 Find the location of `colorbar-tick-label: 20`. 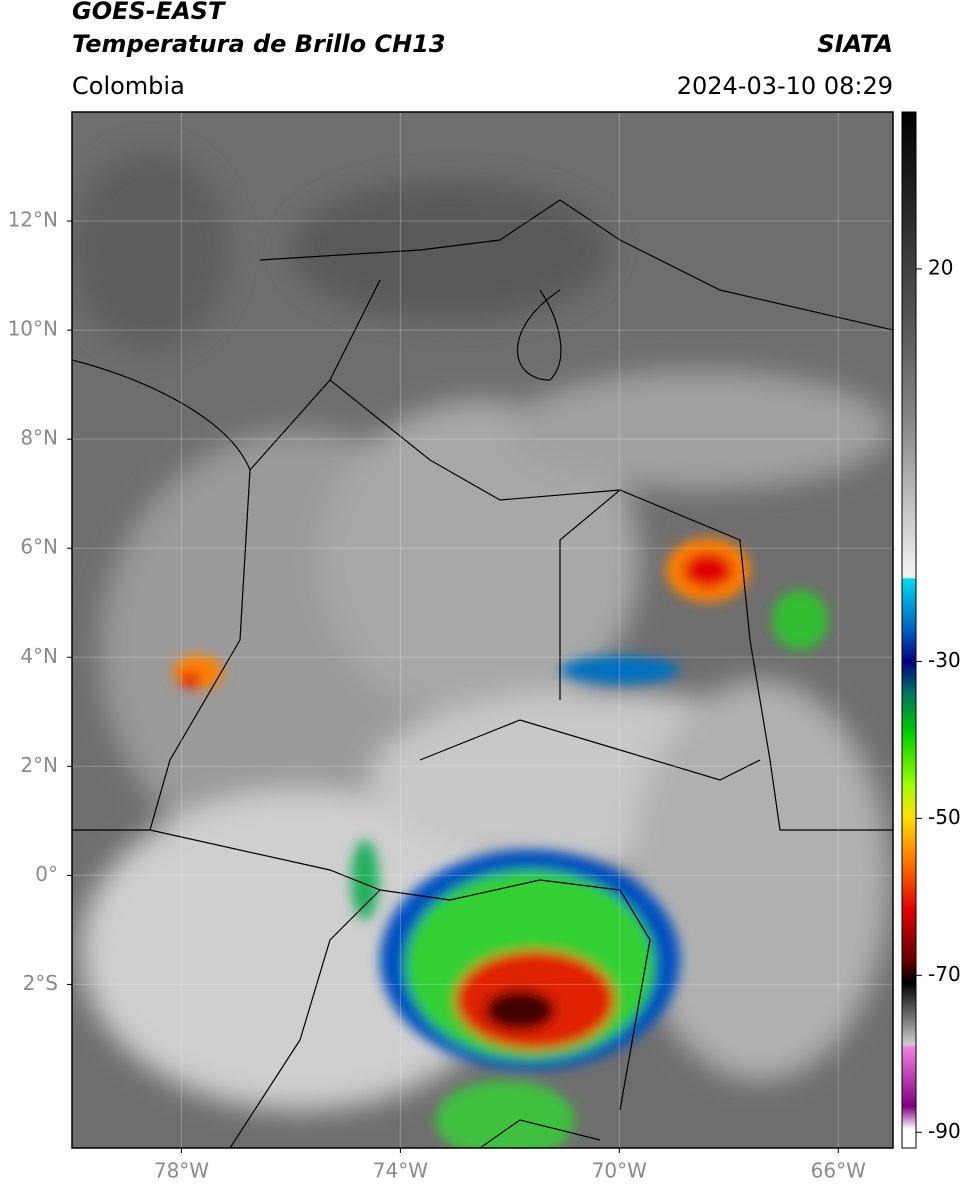

colorbar-tick-label: 20 is located at coordinates (940, 267).